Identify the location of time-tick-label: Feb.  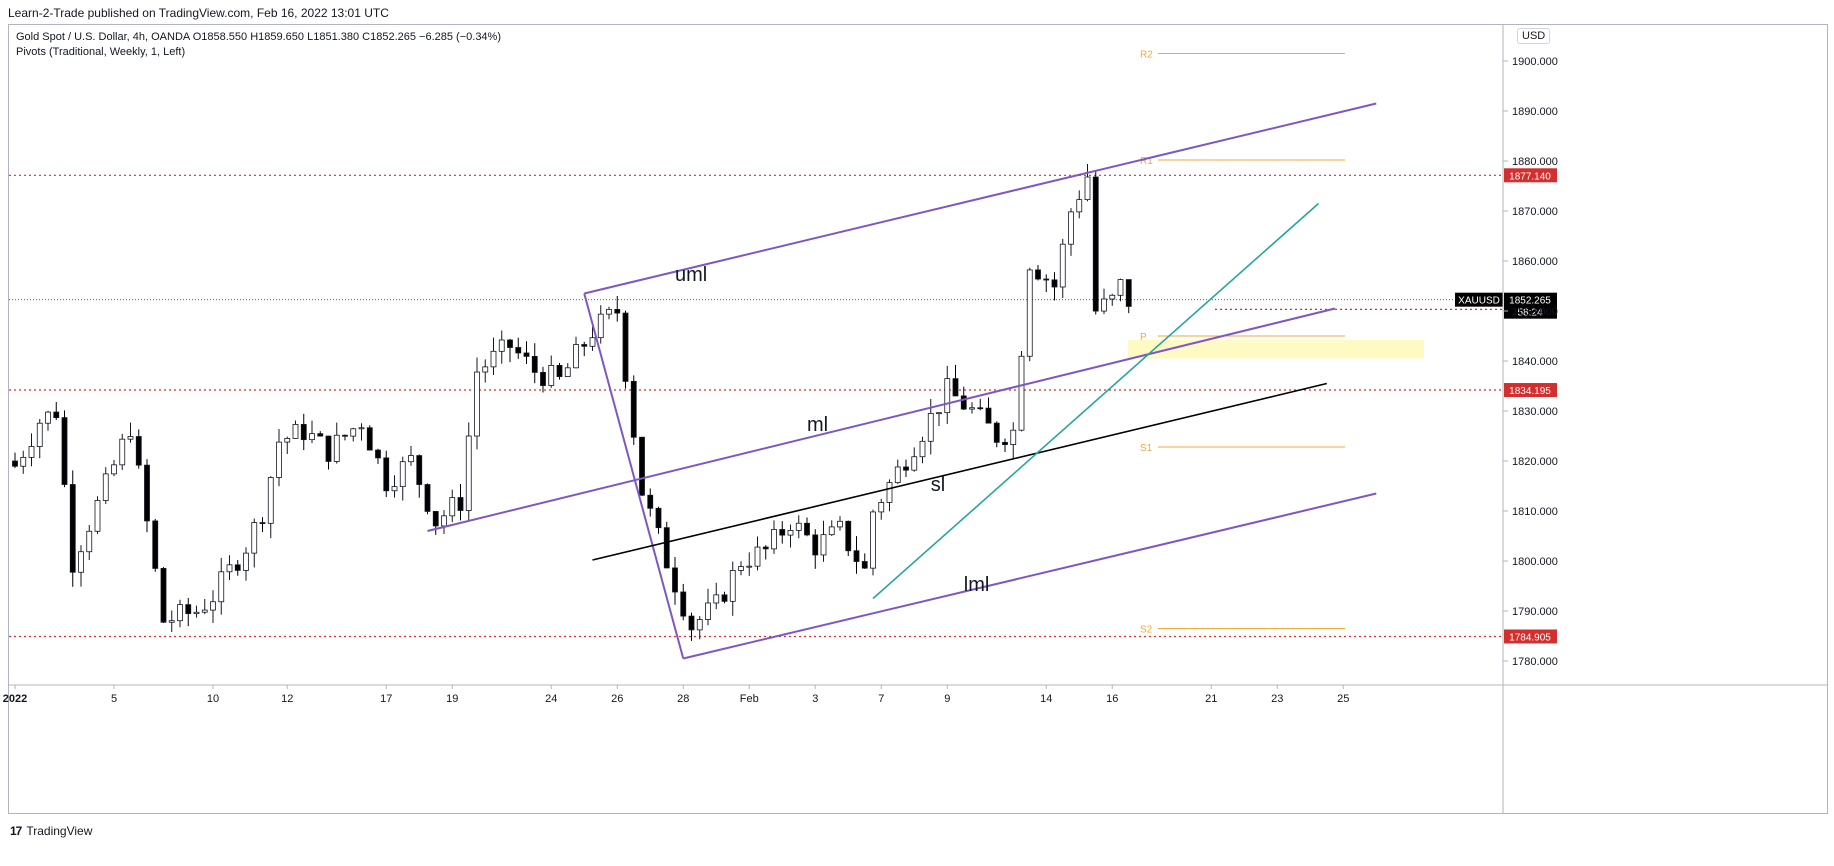
(749, 699).